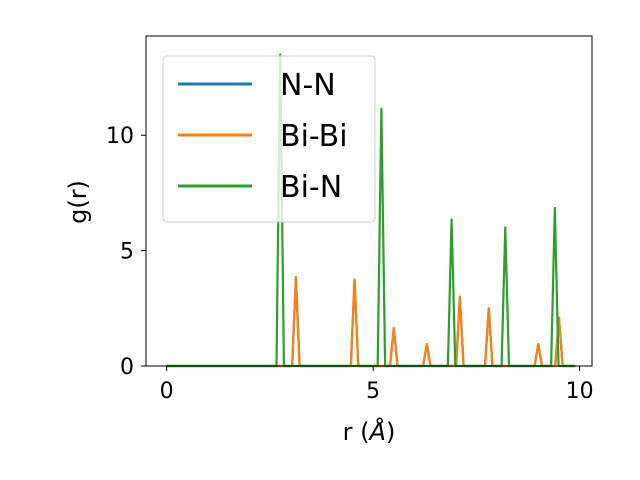 The image size is (640, 480). What do you see at coordinates (314, 136) in the screenshot?
I see `legend-label: Bi-Bi` at bounding box center [314, 136].